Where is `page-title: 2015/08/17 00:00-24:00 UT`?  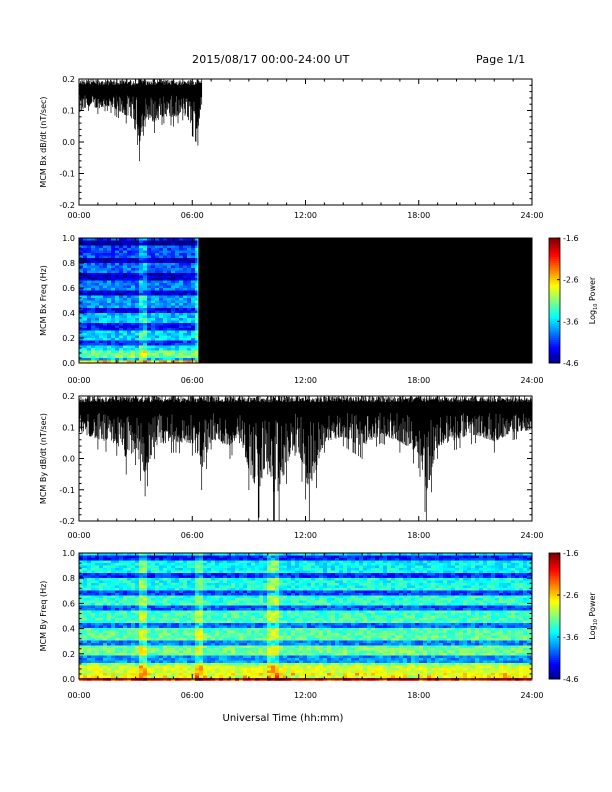 page-title: 2015/08/17 00:00-24:00 UT is located at coordinates (271, 59).